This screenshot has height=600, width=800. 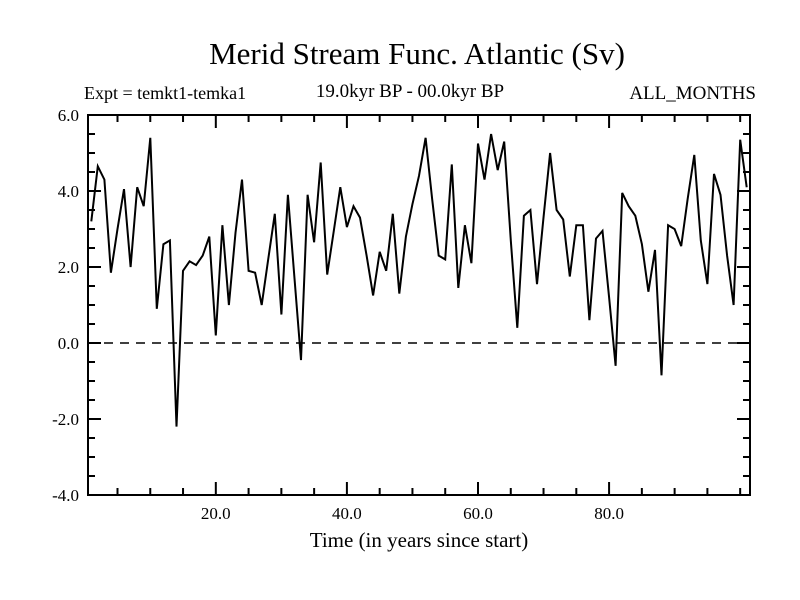 I want to click on chart-title: Merid Stream Func. Atlantic (Sv), so click(x=417, y=53).